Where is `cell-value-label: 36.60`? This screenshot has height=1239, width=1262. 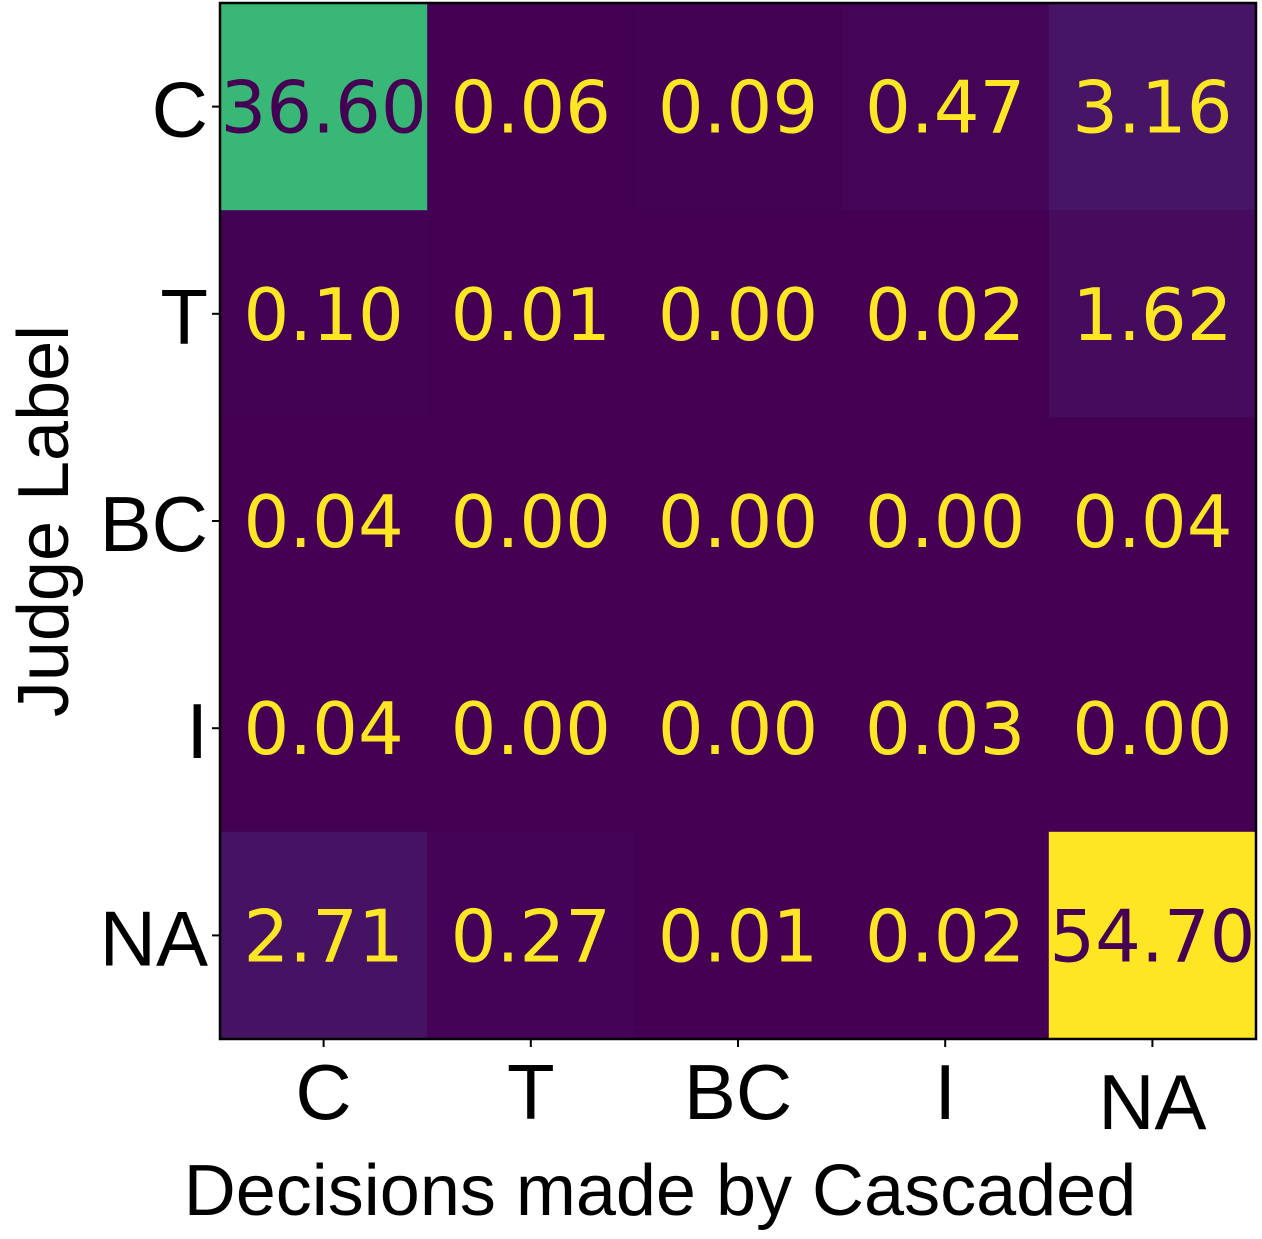 cell-value-label: 36.60 is located at coordinates (324, 108).